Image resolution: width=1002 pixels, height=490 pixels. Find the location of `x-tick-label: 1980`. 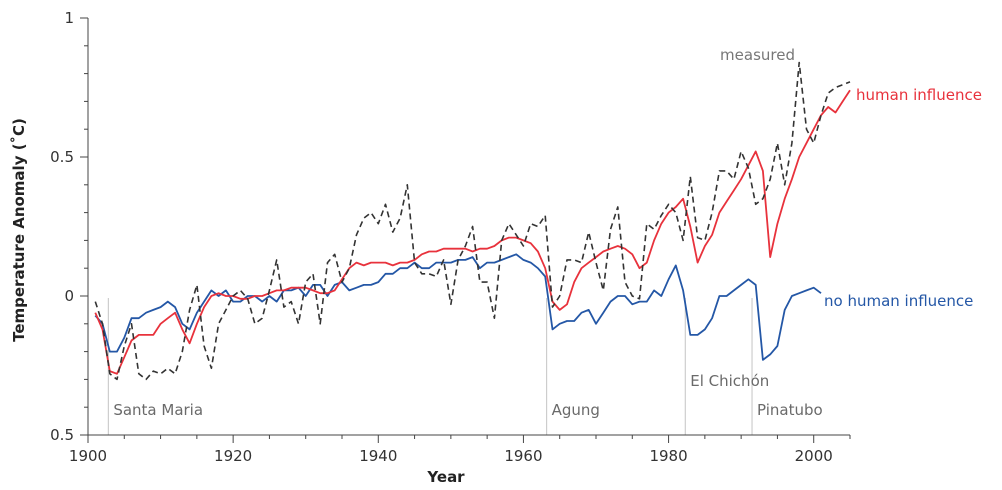

x-tick-label: 1980 is located at coordinates (668, 456).